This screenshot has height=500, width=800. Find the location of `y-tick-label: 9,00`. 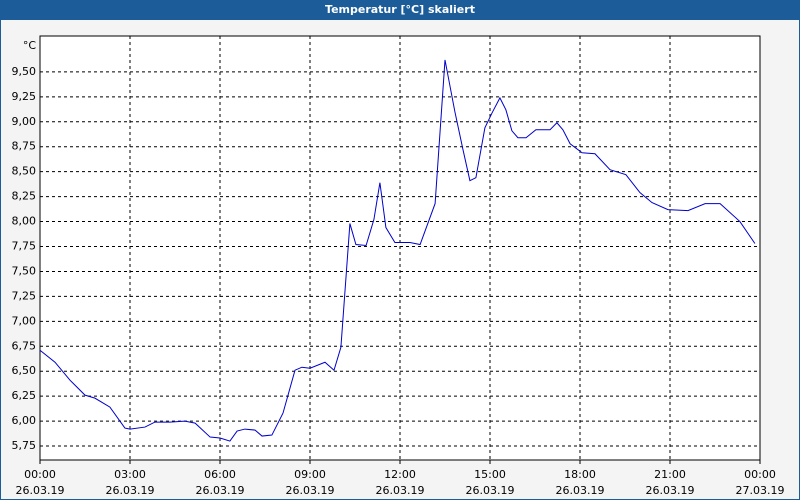

y-tick-label: 9,00 is located at coordinates (24, 121).